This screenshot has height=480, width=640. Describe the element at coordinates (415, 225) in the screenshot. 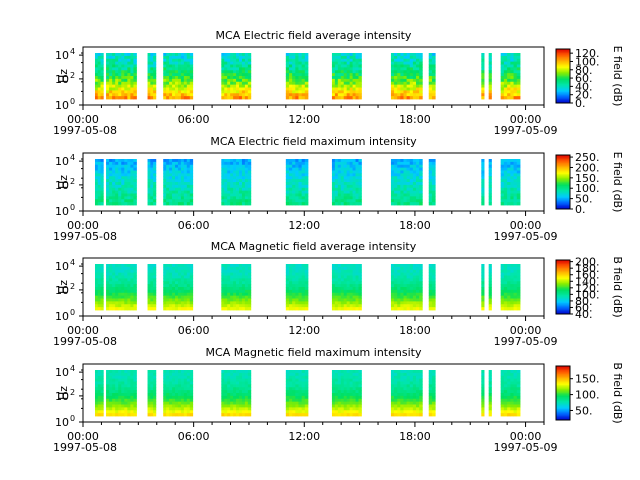

I see `x-tick-label: 18:00` at that location.